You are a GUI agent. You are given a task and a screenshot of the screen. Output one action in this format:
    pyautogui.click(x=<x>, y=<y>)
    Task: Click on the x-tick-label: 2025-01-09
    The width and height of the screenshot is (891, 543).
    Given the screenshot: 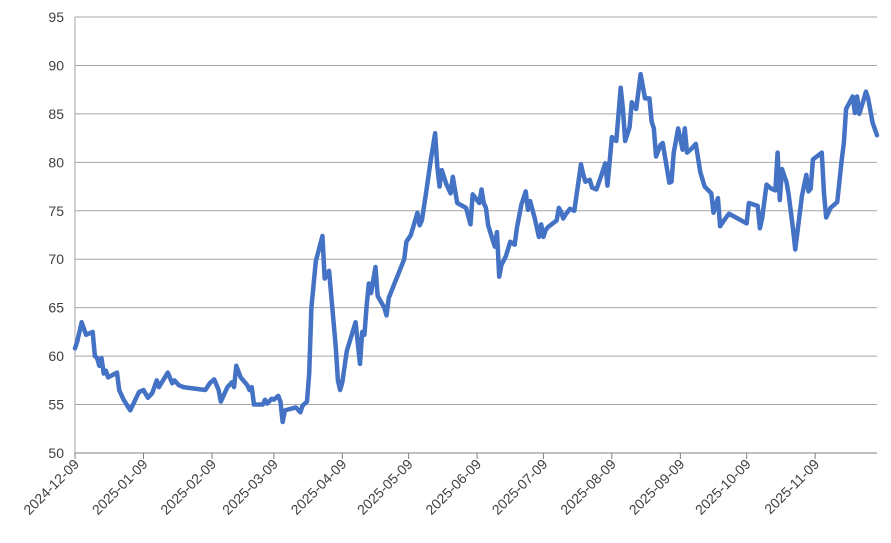 What is the action you would take?
    pyautogui.click(x=120, y=487)
    